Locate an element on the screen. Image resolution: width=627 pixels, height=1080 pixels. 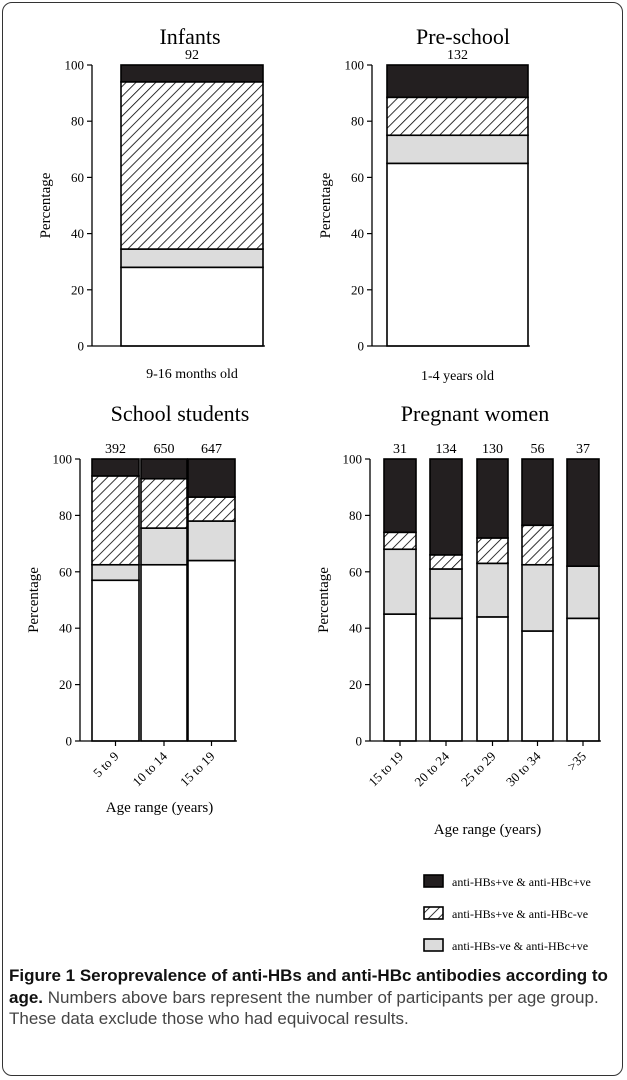
bar-count-label: 647 is located at coordinates (211, 449).